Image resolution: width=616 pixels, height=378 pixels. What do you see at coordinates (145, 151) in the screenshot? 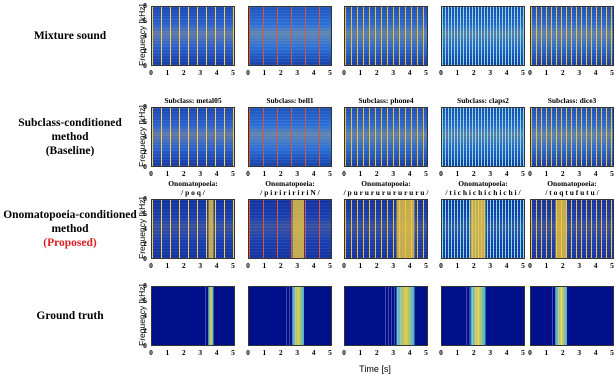
I see `y-tick-label: 2` at bounding box center [145, 151].